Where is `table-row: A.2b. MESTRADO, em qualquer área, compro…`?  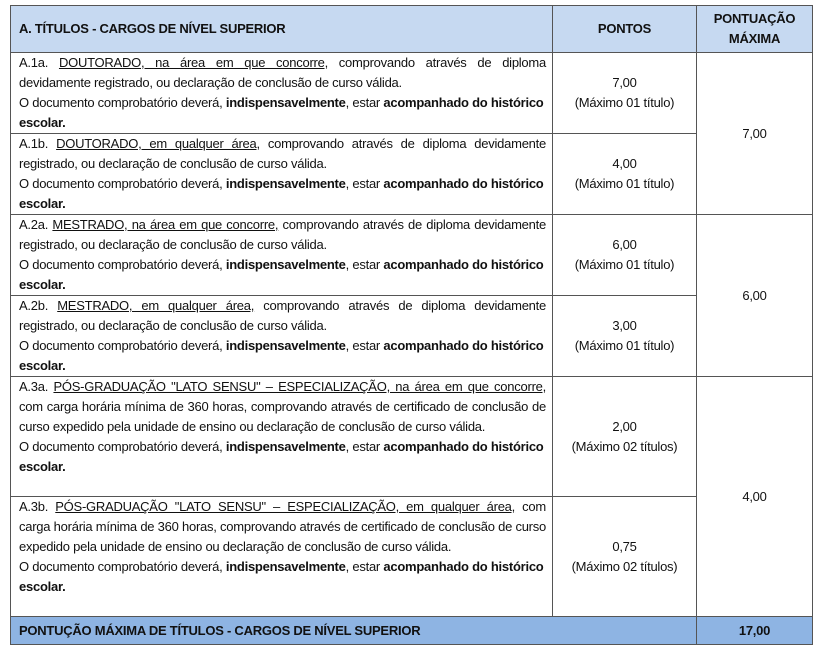 table-row: A.2b. MESTRADO, em qualquer área, compro… is located at coordinates (411, 336).